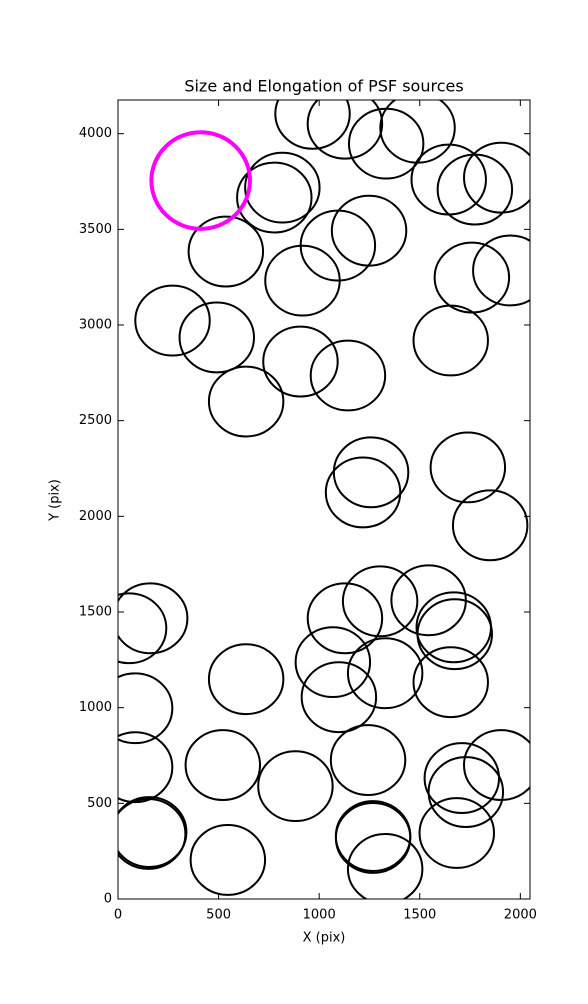  Describe the element at coordinates (95, 133) in the screenshot. I see `y-tick-label: 4000` at that location.